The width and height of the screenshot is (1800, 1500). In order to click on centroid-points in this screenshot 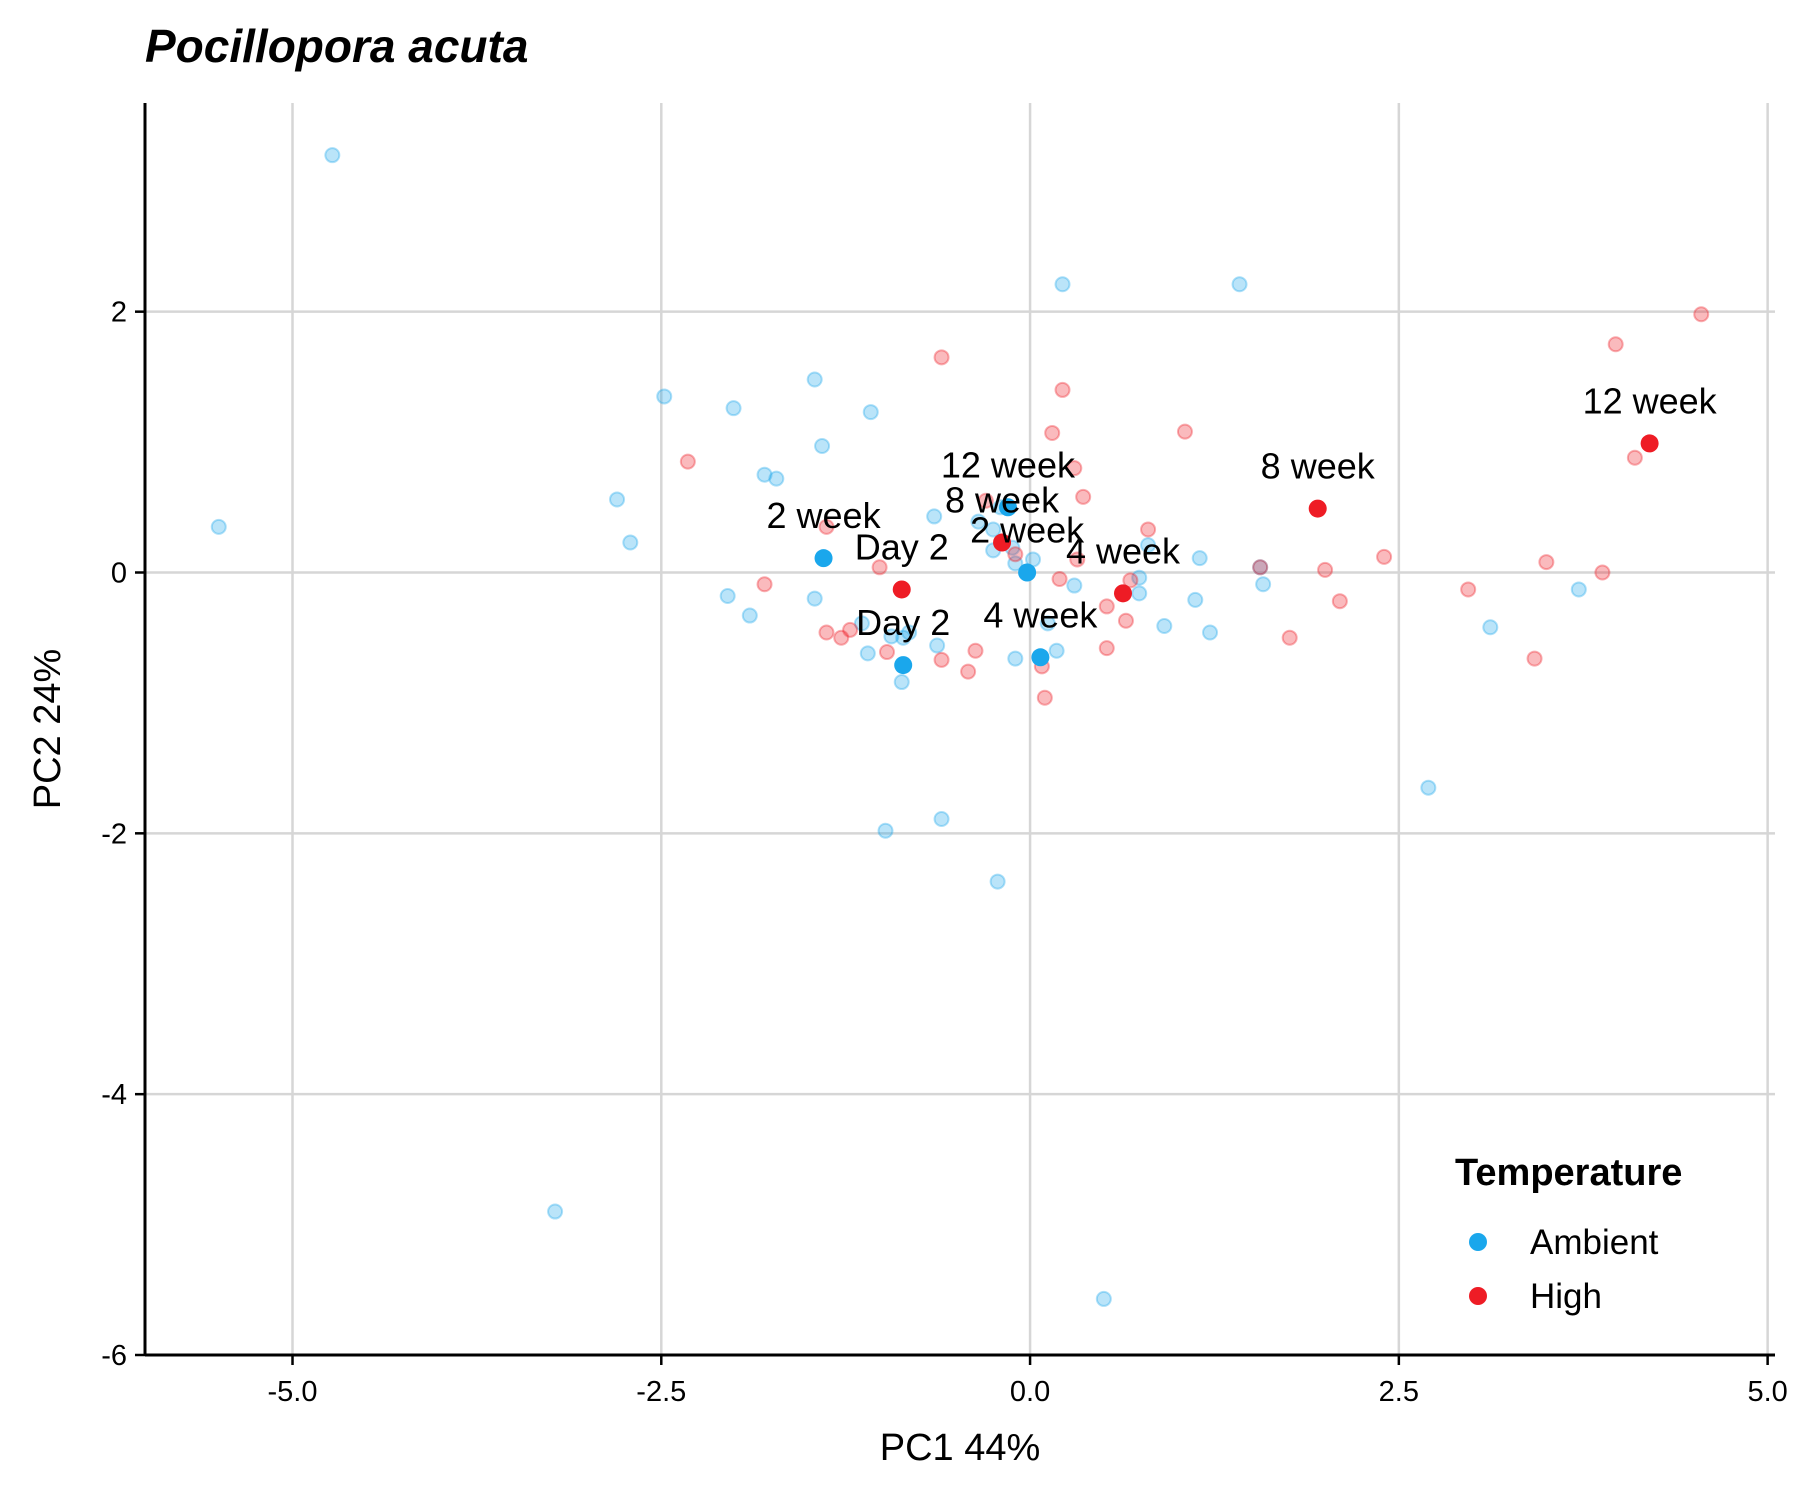, I will do `click(1236, 554)`.